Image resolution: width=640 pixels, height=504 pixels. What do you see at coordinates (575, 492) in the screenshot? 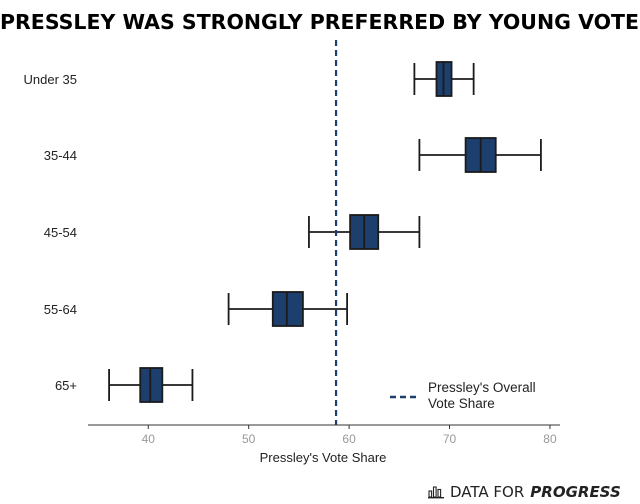
I see `brand-name-strong: PROGRESS` at bounding box center [575, 492].